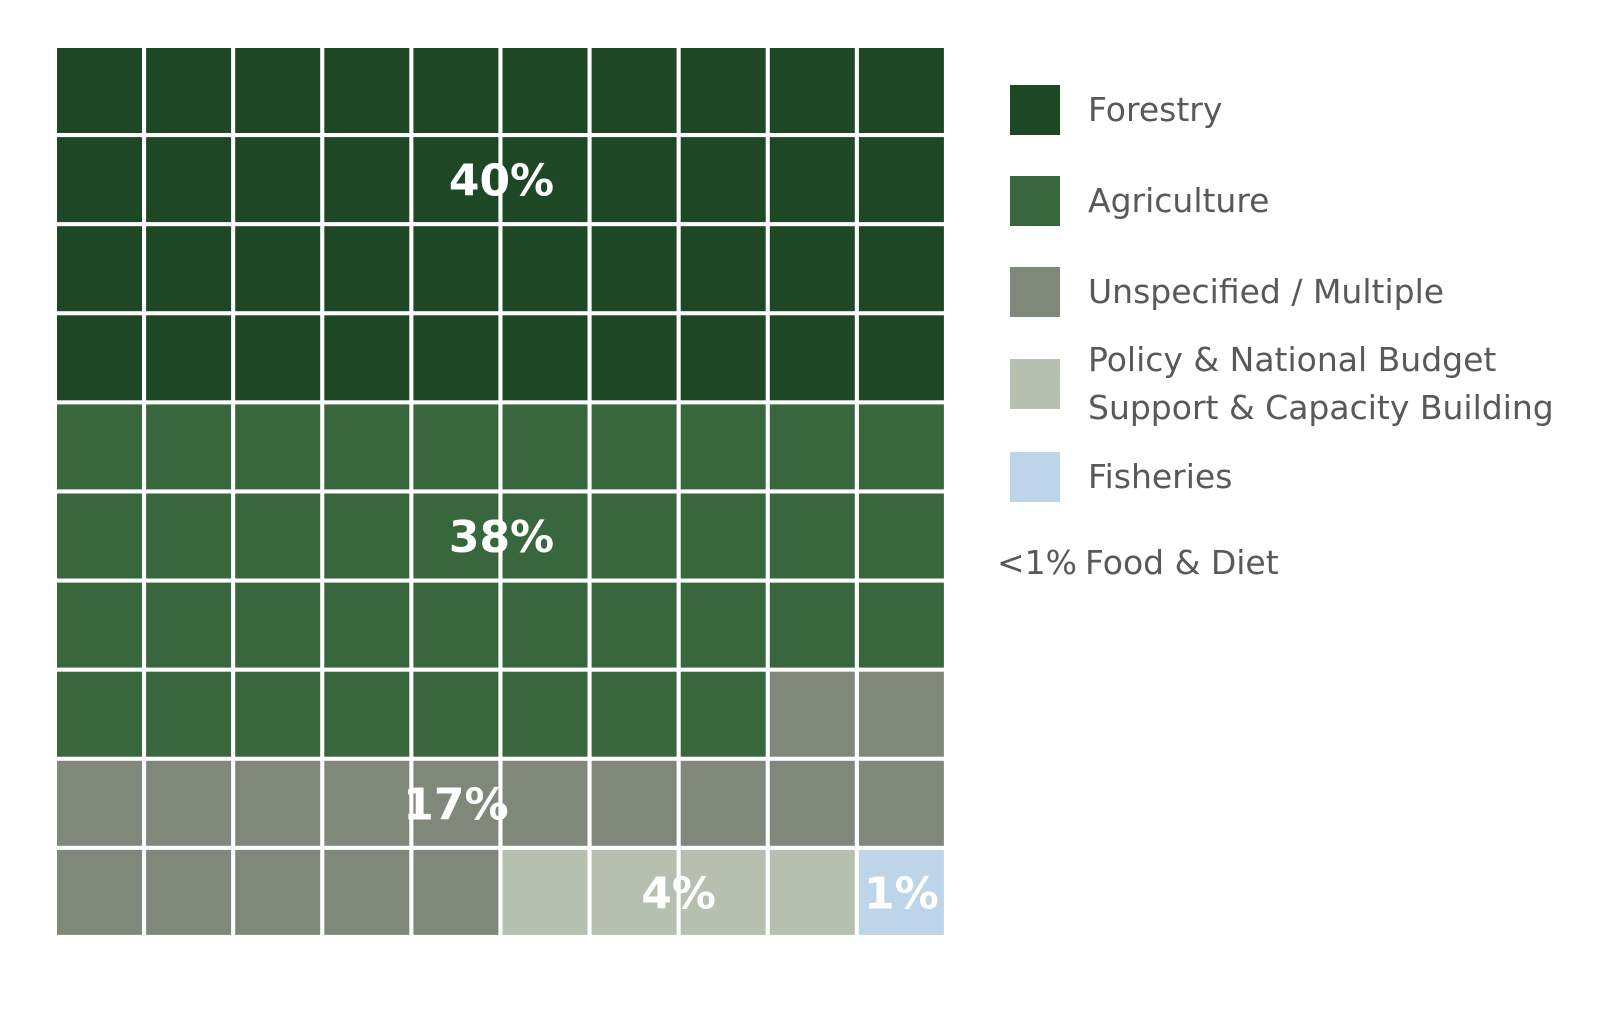 Image resolution: width=1603 pixels, height=1018 pixels. Describe the element at coordinates (501, 181) in the screenshot. I see `data-label-forestry: 40%` at that location.